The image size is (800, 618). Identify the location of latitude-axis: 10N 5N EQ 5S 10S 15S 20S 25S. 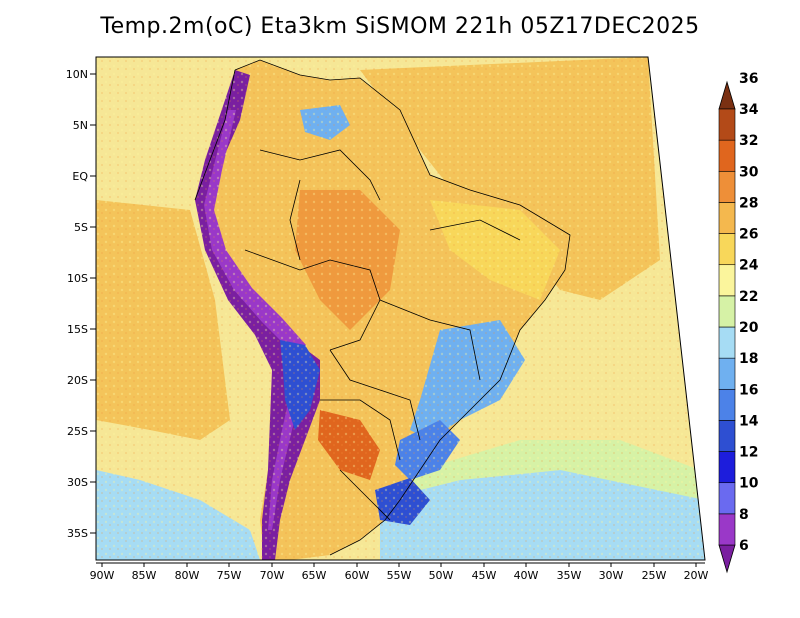
(81, 304).